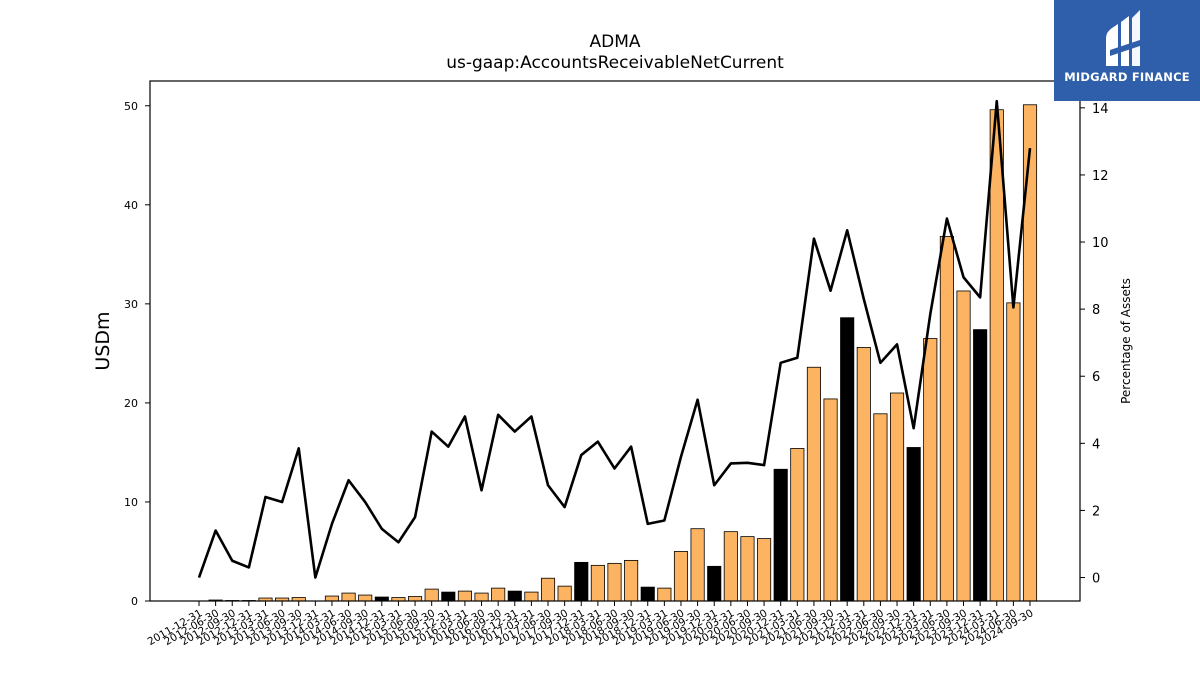 This screenshot has width=1200, height=675. Describe the element at coordinates (1100, 243) in the screenshot. I see `y2-tick-label: 10` at that location.